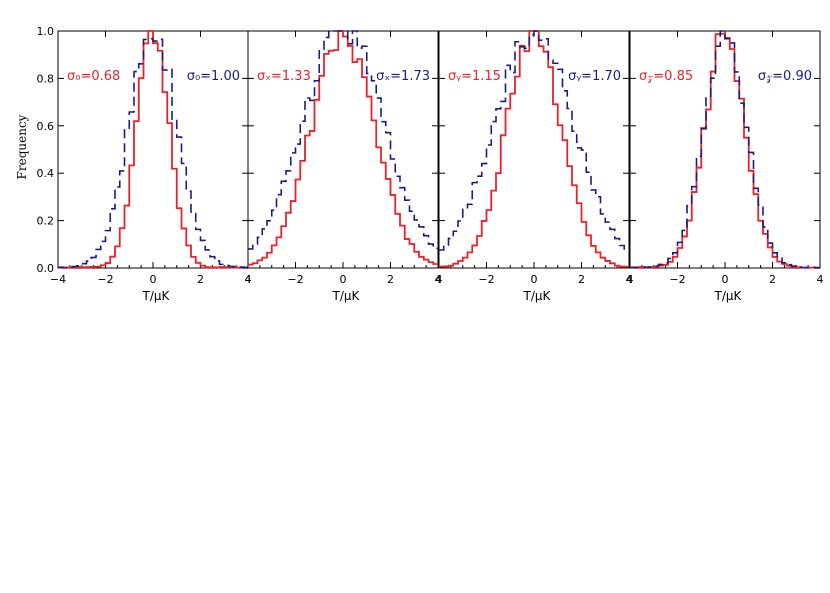 The image size is (830, 593). I want to click on sigma-annotation: σₓ=1.73, so click(403, 76).